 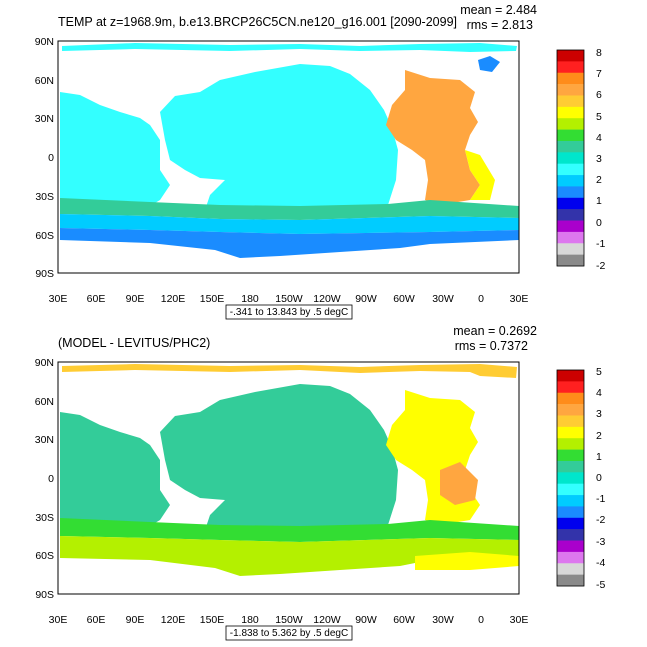 What do you see at coordinates (491, 346) in the screenshot?
I see `bottom-rms-label: rms = 0.7372` at bounding box center [491, 346].